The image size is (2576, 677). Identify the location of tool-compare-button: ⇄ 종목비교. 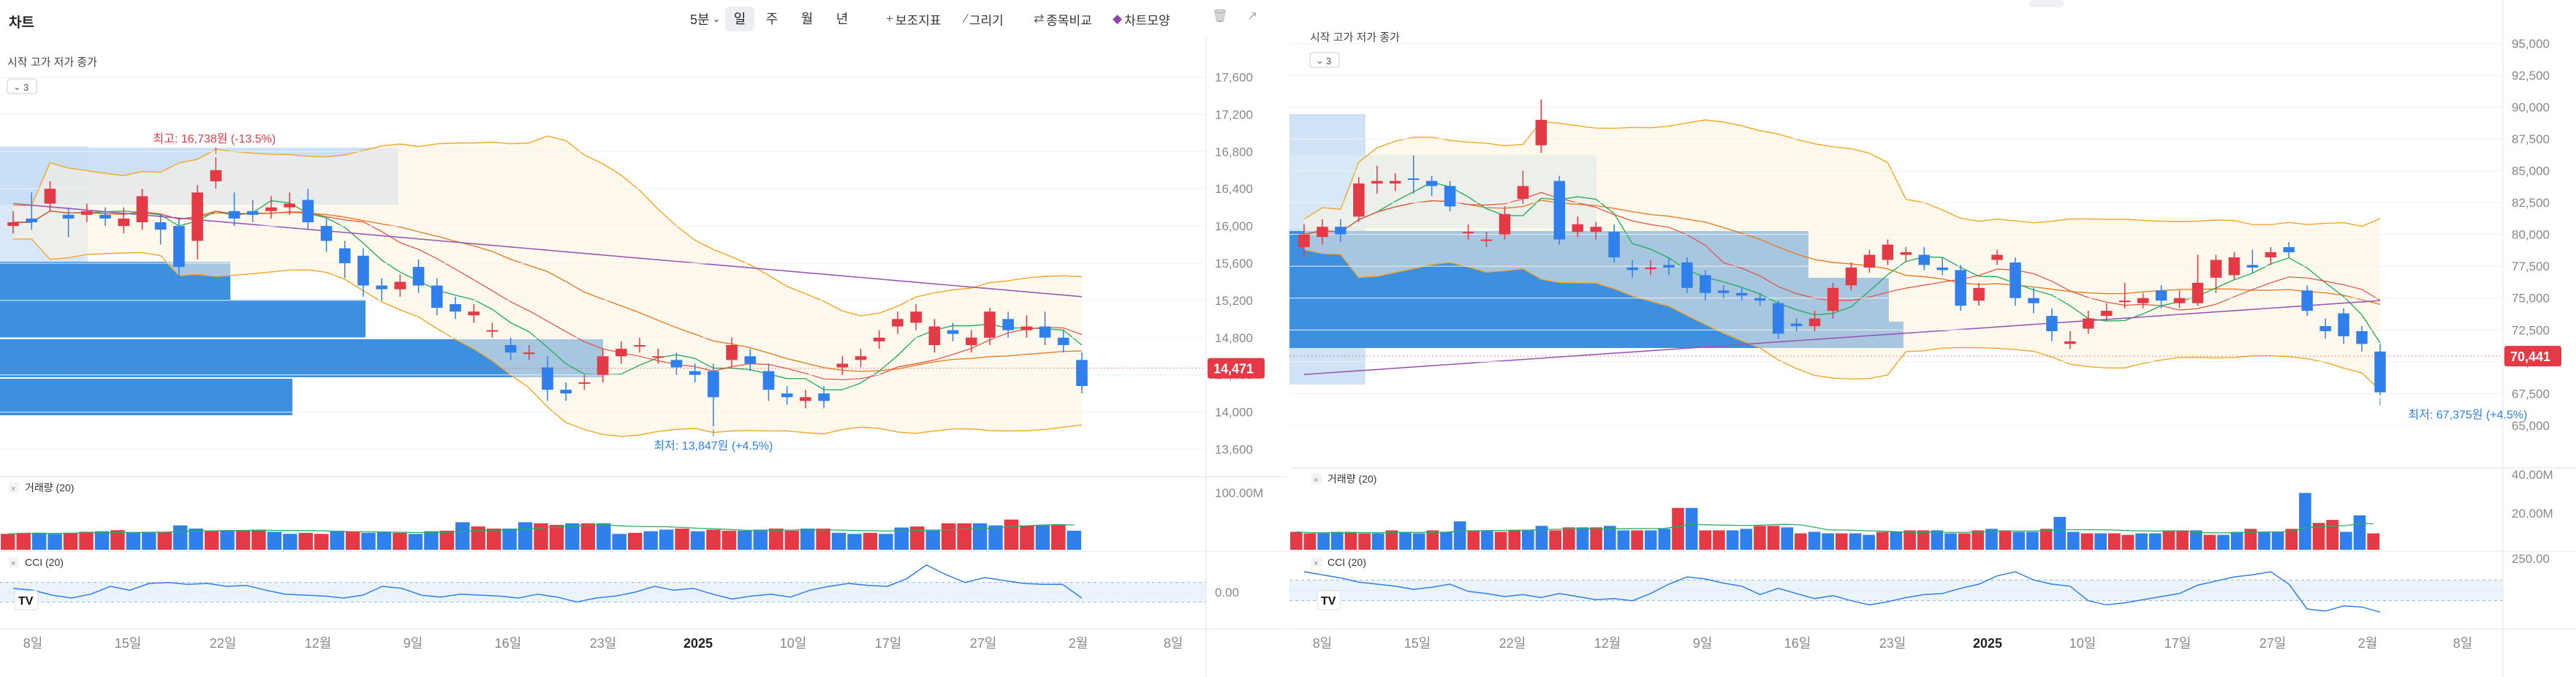
(1063, 19).